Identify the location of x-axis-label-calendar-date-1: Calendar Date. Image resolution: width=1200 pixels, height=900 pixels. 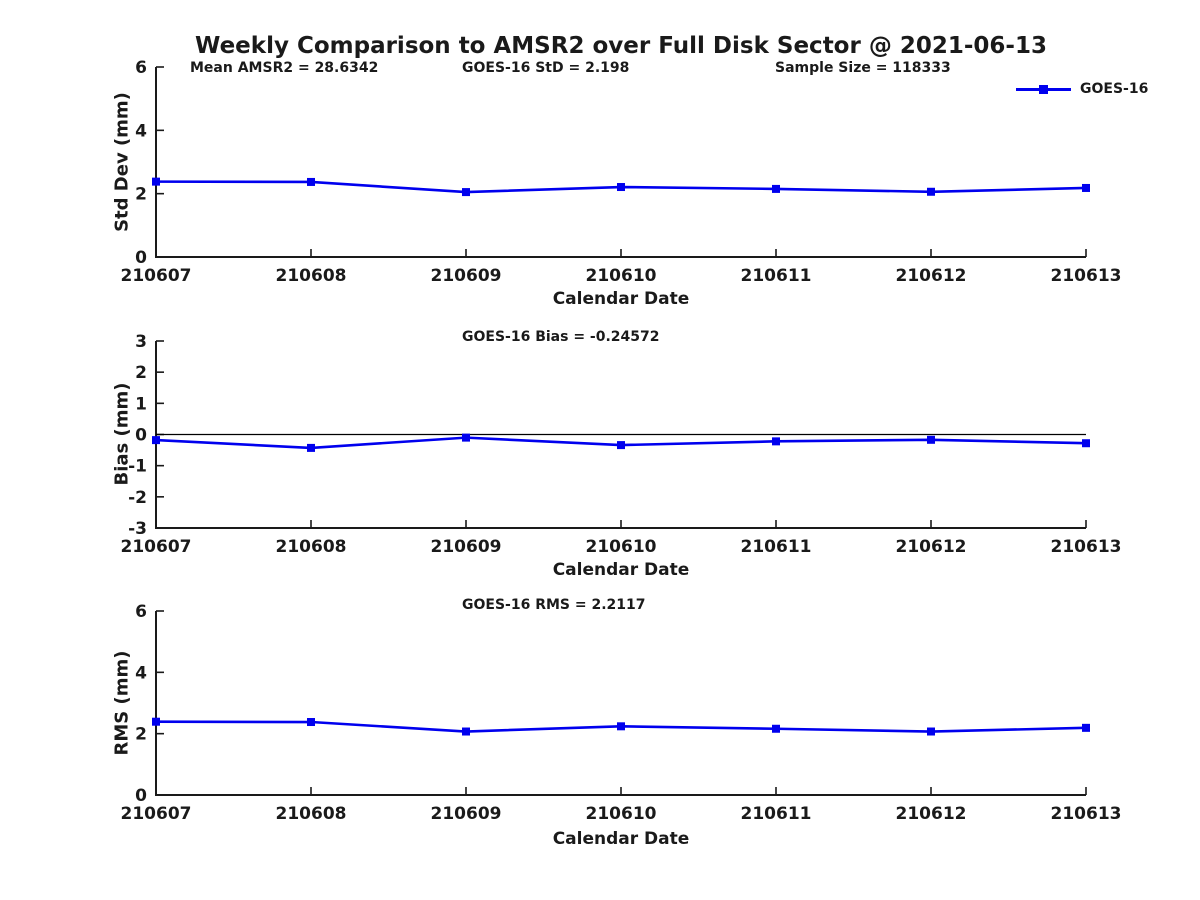
(621, 299).